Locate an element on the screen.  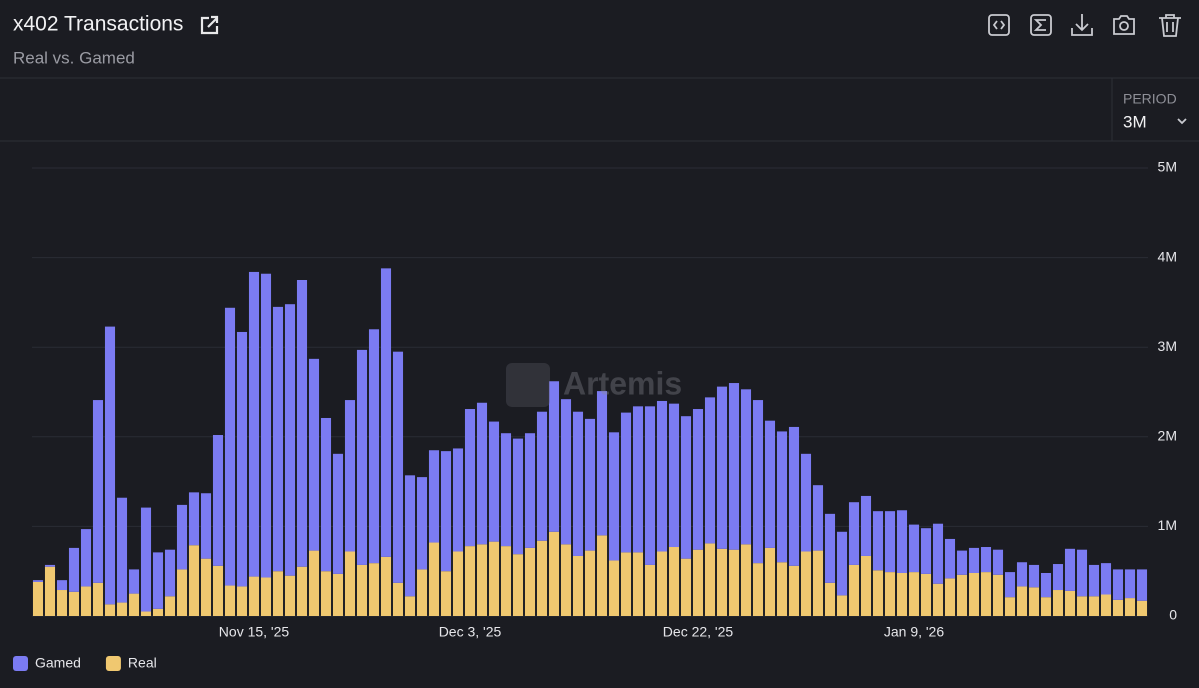
embed-icon is located at coordinates (999, 25).